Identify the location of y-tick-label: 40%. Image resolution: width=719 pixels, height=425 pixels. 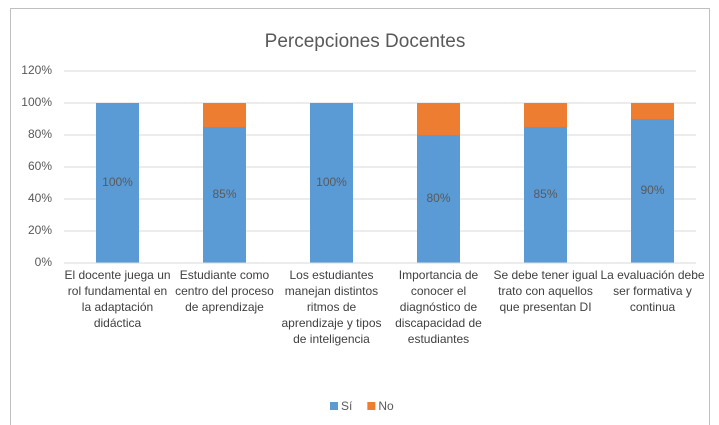
(40, 198).